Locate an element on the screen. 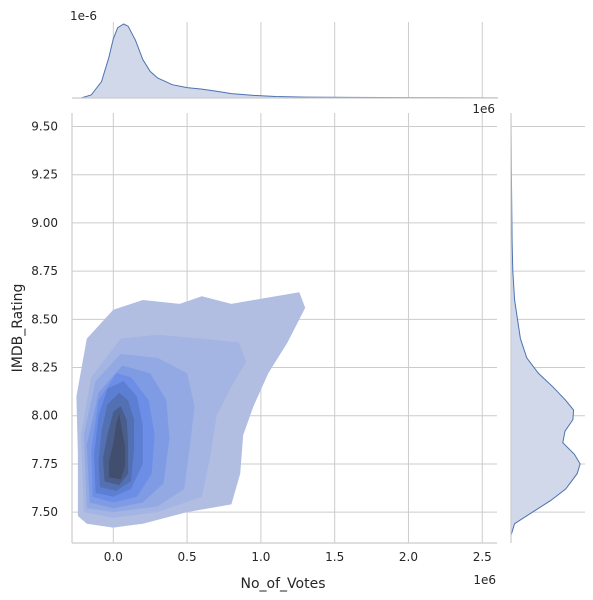 The image size is (593, 600). x-tick-labels: 0.0 0.5 1.0 1.5 2.0 2.5 is located at coordinates (298, 557).